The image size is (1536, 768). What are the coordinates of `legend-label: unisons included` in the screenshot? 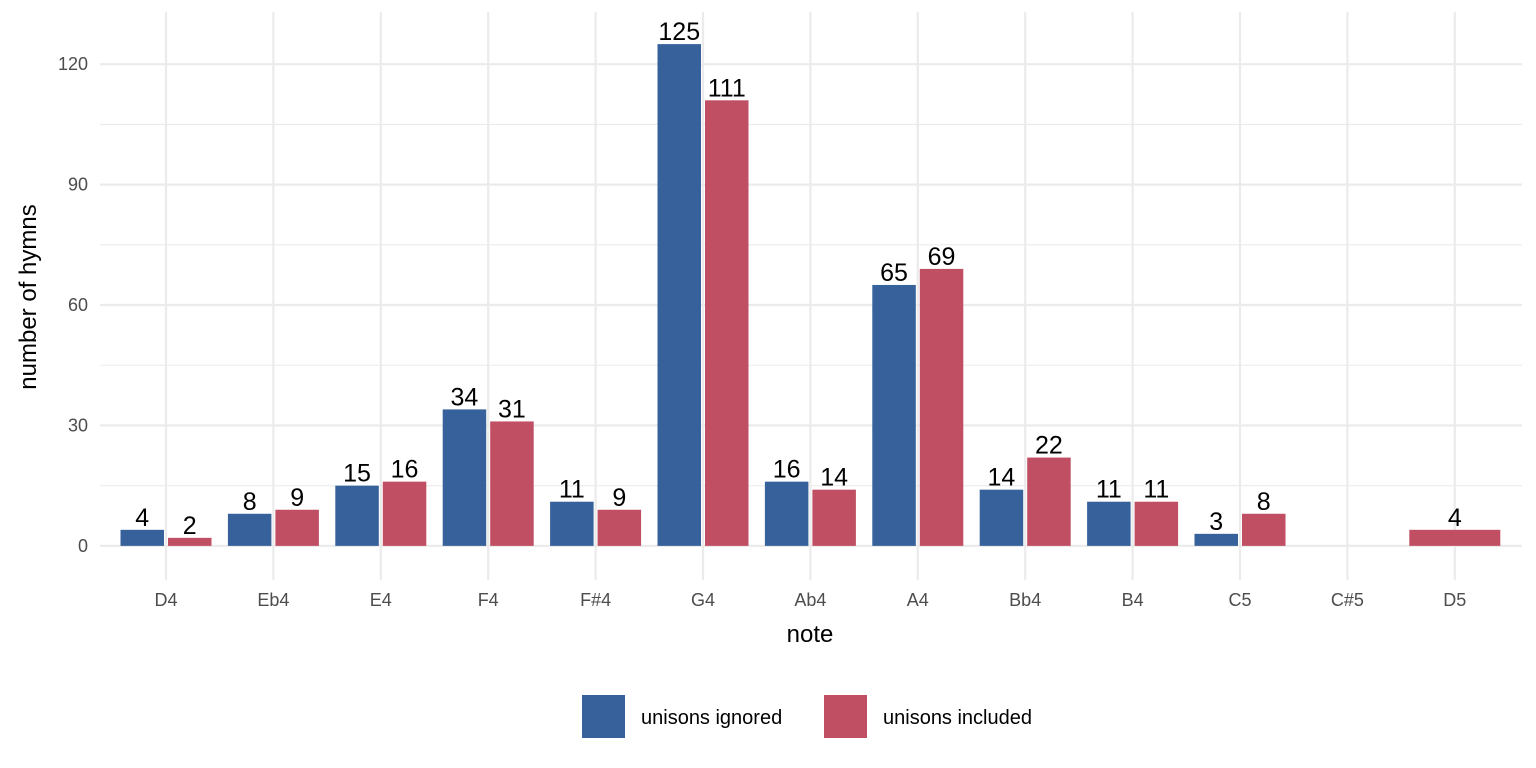 It's located at (957, 718).